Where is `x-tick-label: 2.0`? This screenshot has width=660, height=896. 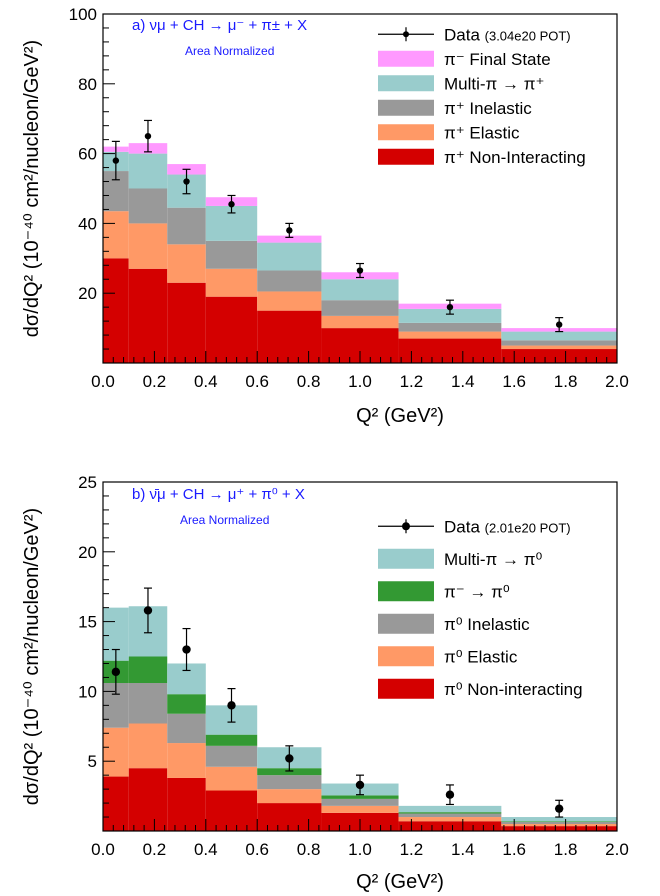 x-tick-label: 2.0 is located at coordinates (617, 381).